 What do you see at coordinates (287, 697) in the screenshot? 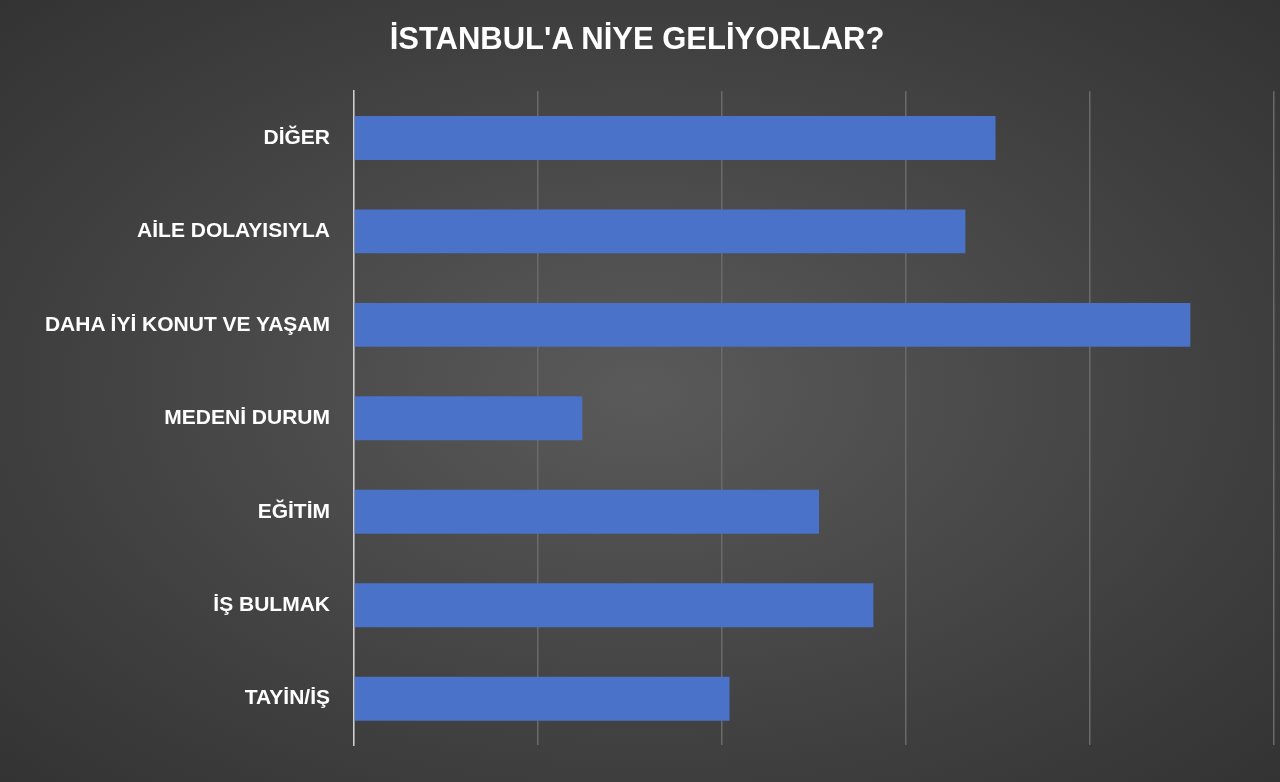
I see `y-tick-label: TAYİN/İŞ` at bounding box center [287, 697].